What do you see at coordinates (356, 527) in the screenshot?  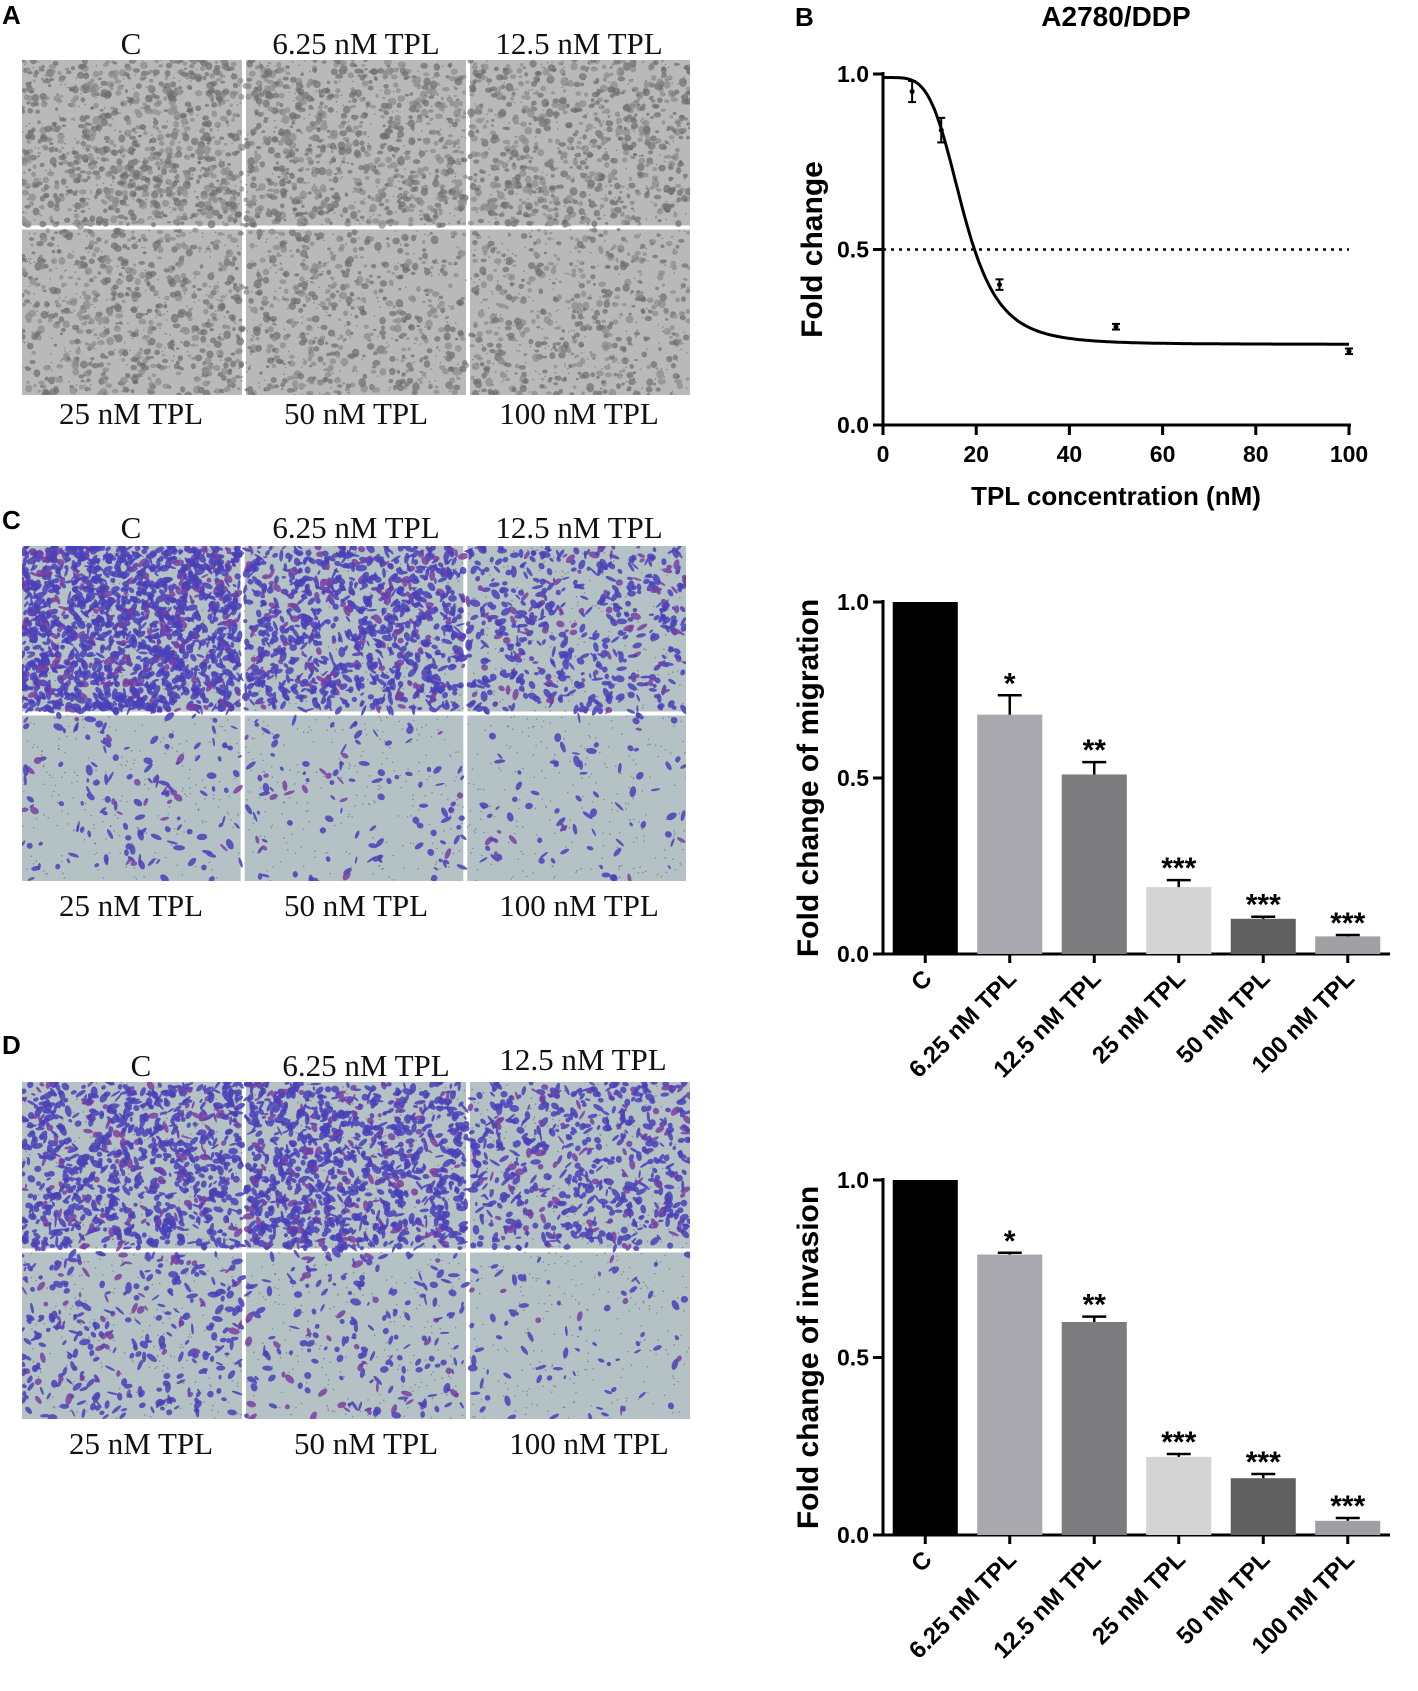 I see `panel-c-label-top-2: 6.25 nM TPL` at bounding box center [356, 527].